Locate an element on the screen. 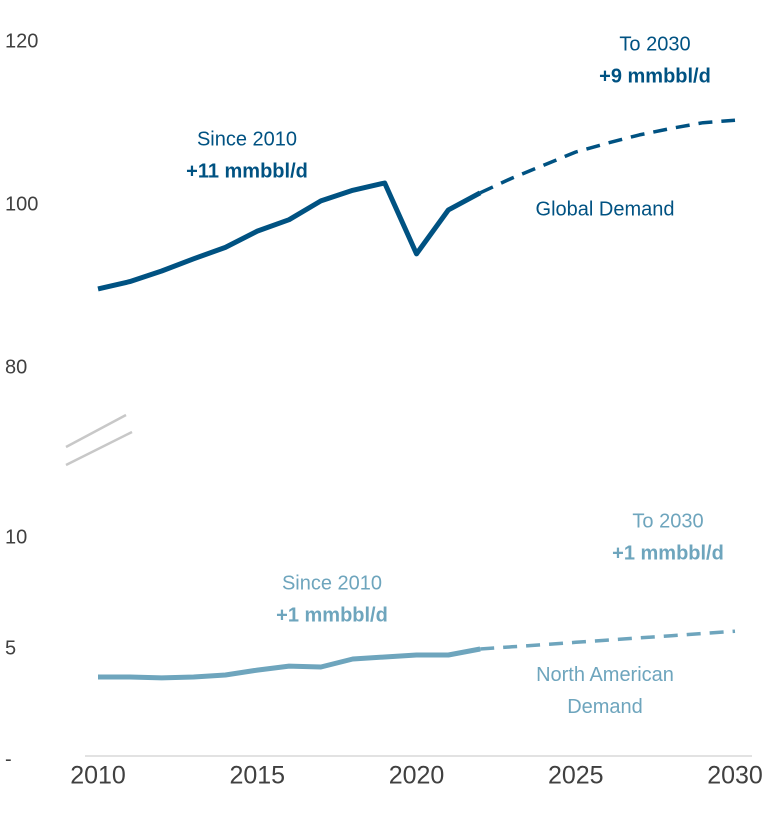 The height and width of the screenshot is (813, 774). x-tick-label: 2025 is located at coordinates (576, 776).